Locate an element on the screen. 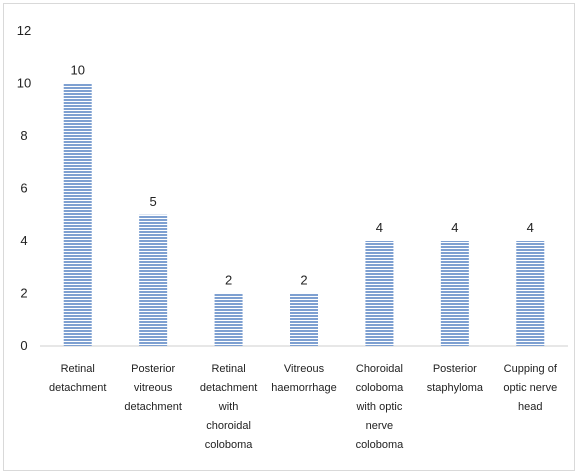 The image size is (578, 474). category-label-line: staphyloma is located at coordinates (455, 388).